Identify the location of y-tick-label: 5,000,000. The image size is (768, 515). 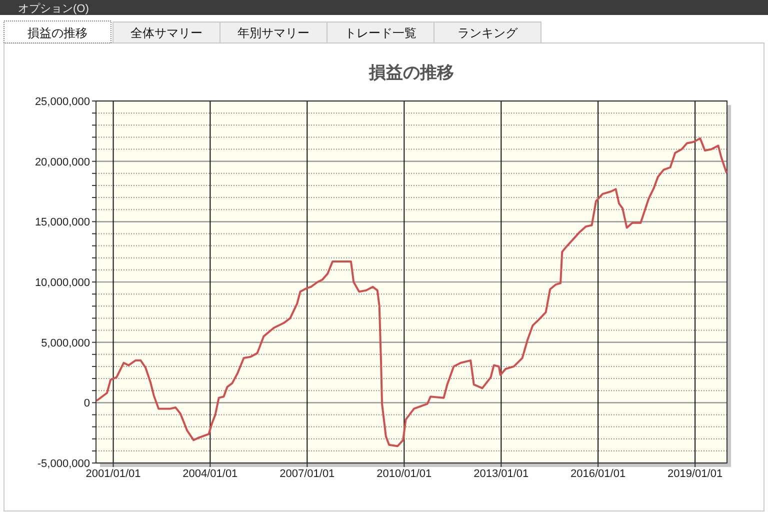
(65, 343).